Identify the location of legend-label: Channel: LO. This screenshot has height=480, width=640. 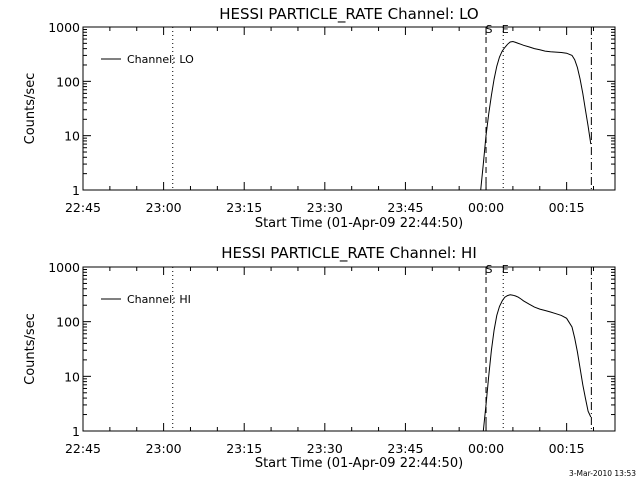
(160, 59).